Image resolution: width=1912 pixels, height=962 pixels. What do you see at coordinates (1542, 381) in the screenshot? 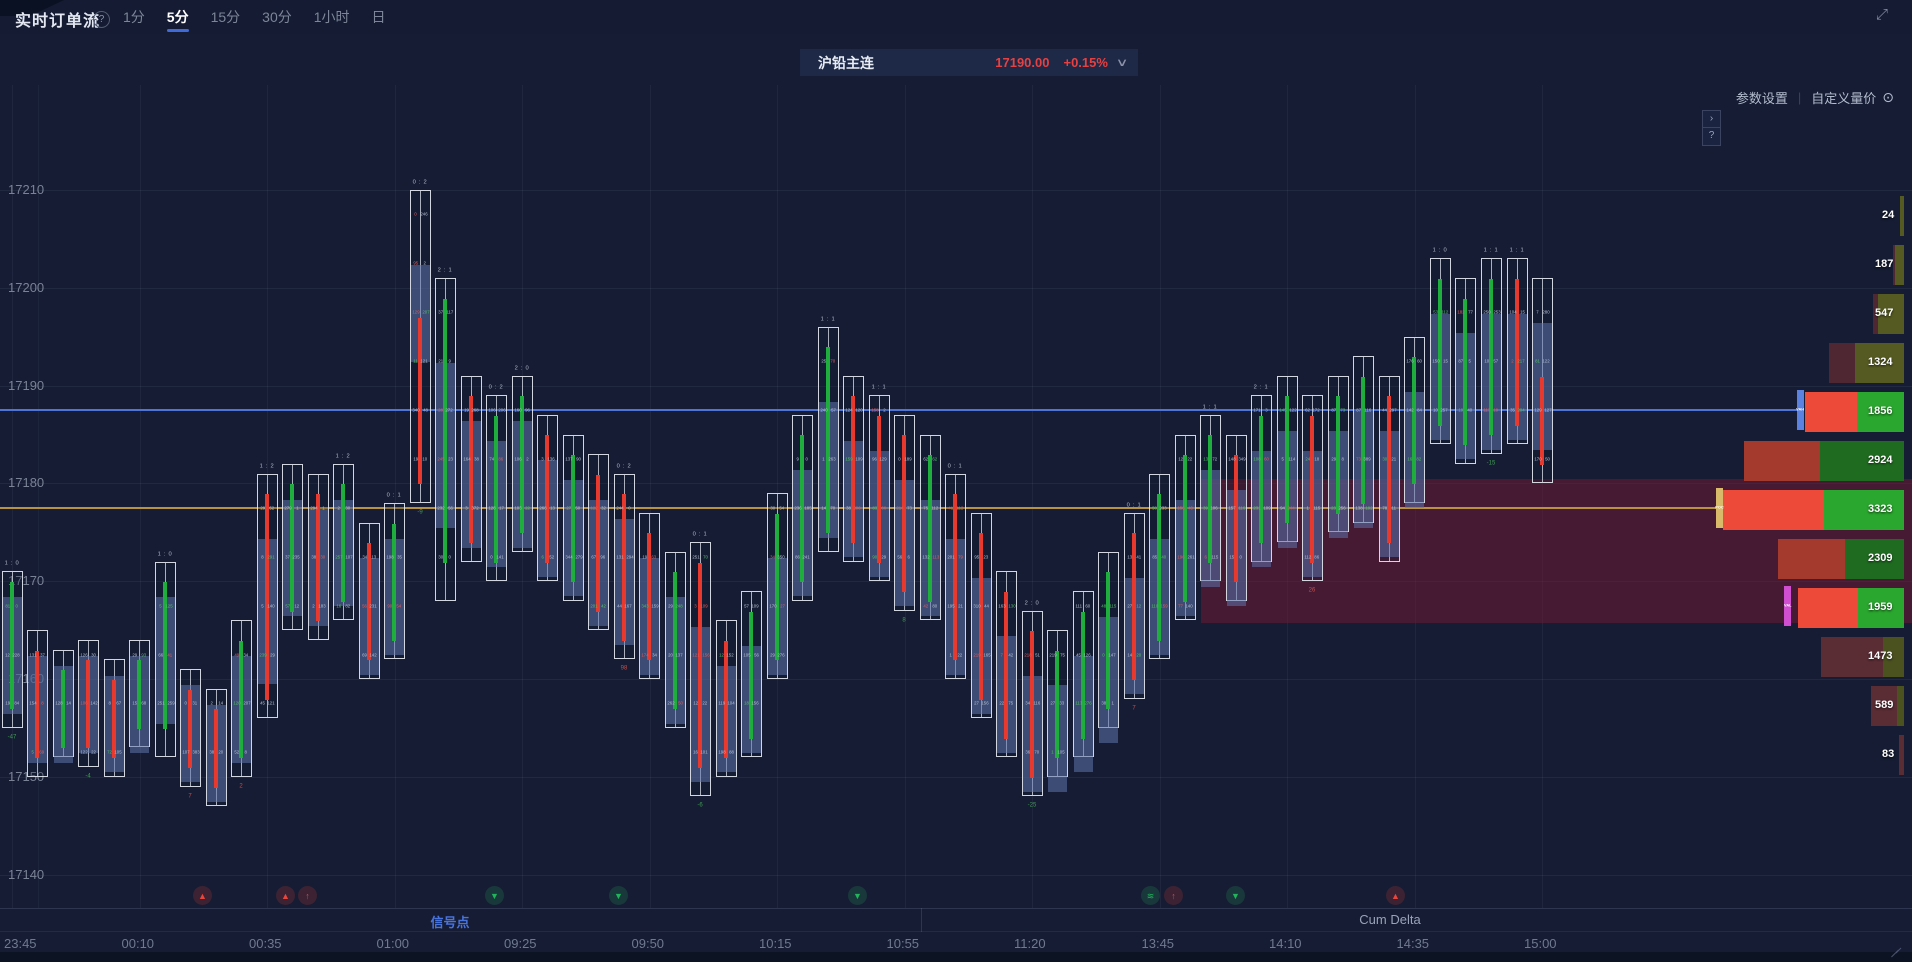
I see `footprint-candle: 7 280 81 122 129 127 170 50` at bounding box center [1542, 381].